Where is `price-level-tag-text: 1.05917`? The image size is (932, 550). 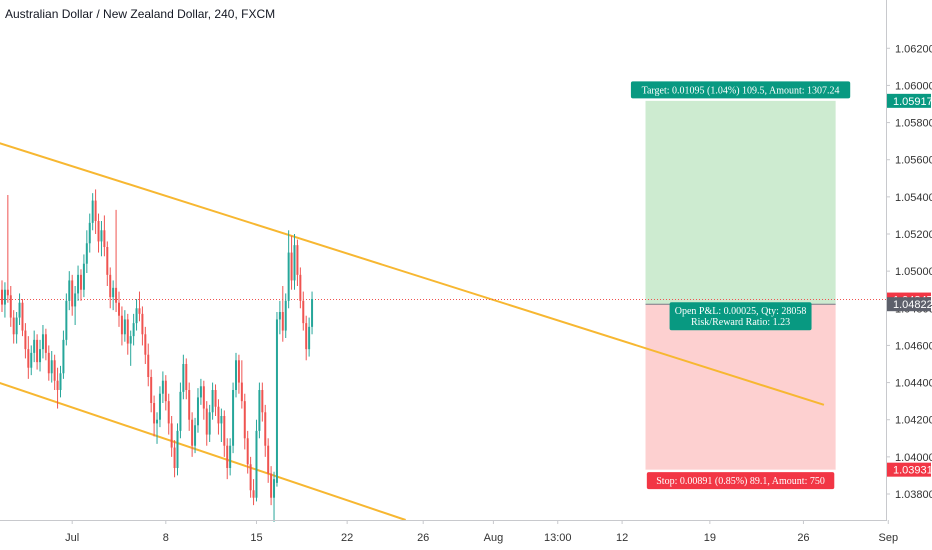 price-level-tag-text: 1.05917 is located at coordinates (912, 102).